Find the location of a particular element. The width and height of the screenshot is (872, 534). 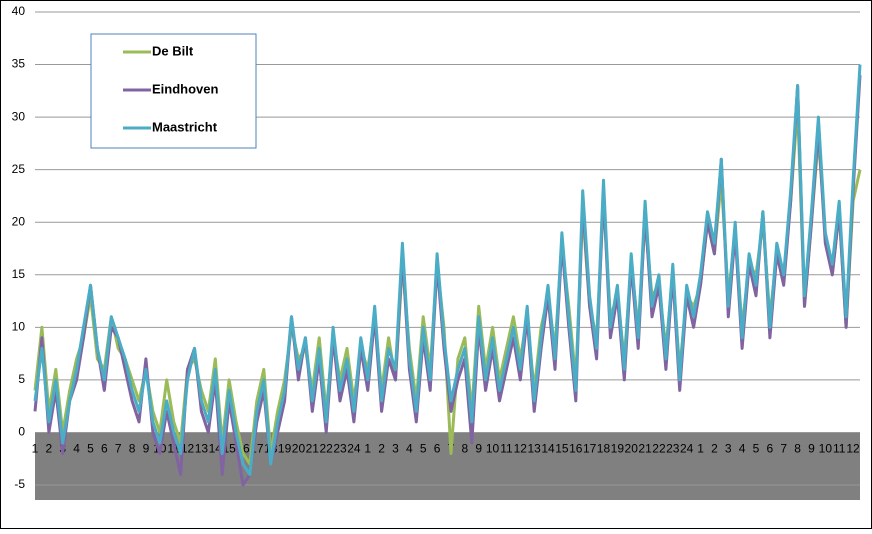

y-tick-label: 5 is located at coordinates (21, 379).